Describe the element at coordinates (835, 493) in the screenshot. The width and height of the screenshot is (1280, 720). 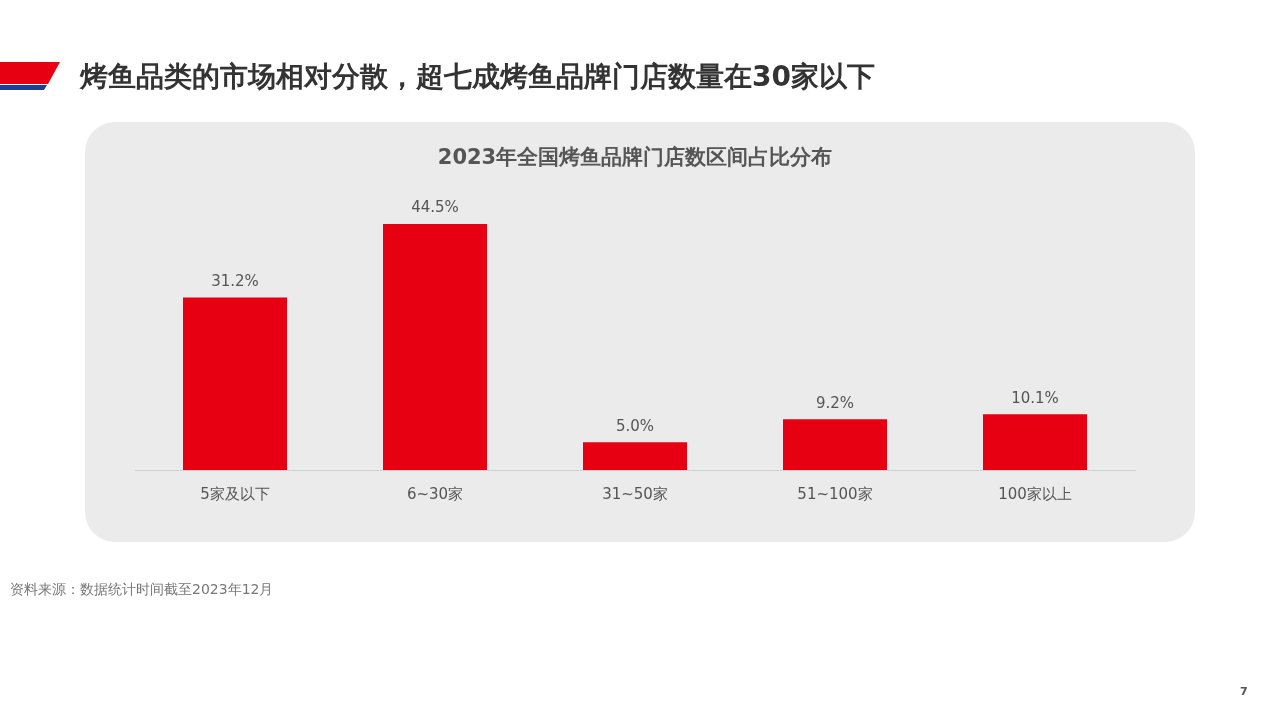
I see `x-tick-label: 51~100家` at that location.